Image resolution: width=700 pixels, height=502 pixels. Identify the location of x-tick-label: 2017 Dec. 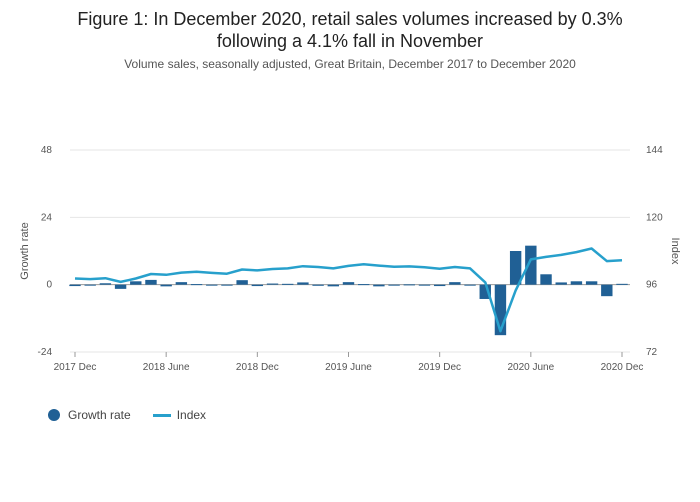
(75, 367).